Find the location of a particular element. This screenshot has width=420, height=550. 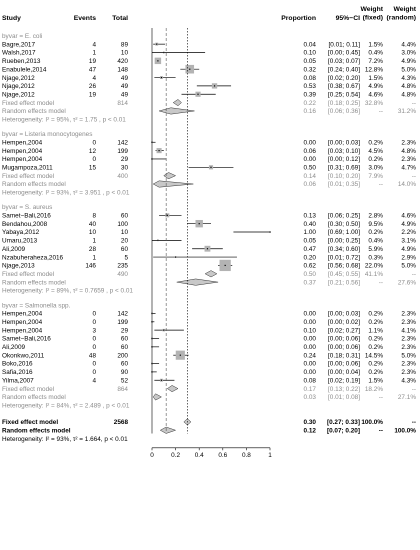

study-row-ci: [0.69; 1.00] is located at coordinates (344, 232).